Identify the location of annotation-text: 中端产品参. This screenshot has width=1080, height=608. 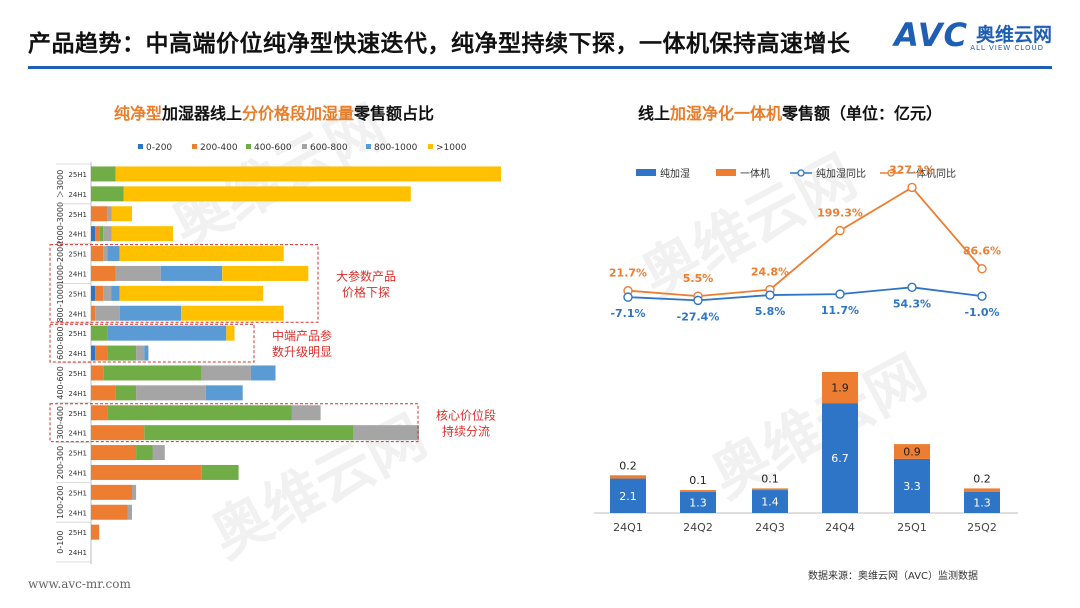
(302, 335).